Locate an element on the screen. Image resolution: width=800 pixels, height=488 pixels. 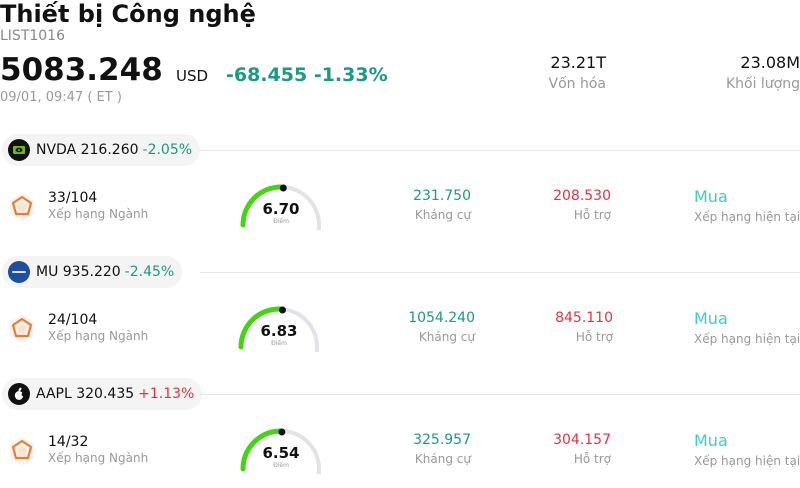
support-level: 845.110 Hỗ trợ is located at coordinates (584, 327).